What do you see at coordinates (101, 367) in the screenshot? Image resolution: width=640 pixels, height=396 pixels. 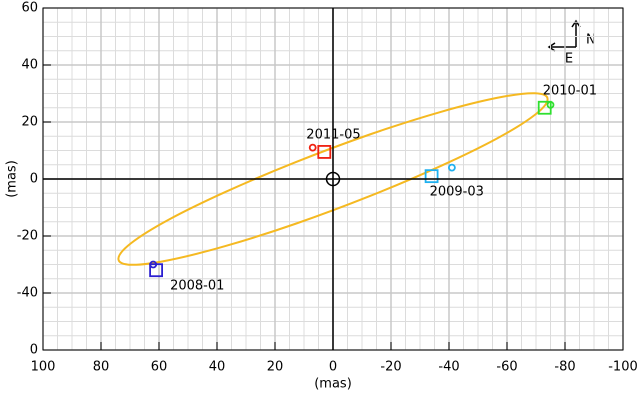 I see `x-tick-label: 80` at bounding box center [101, 367].